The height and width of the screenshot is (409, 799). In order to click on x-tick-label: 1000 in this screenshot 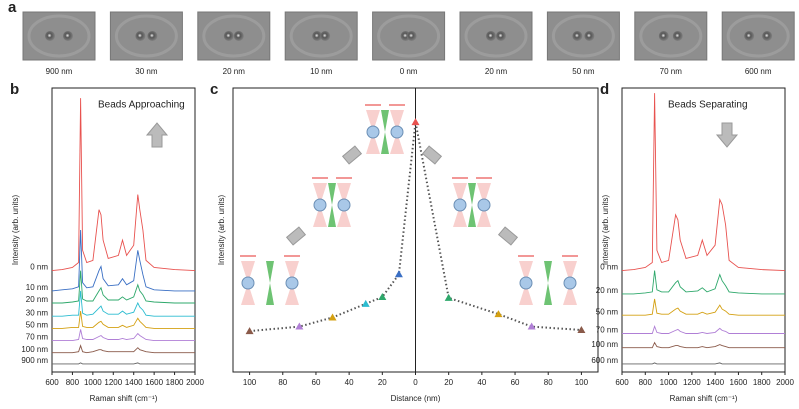, I will do `click(669, 382)`.